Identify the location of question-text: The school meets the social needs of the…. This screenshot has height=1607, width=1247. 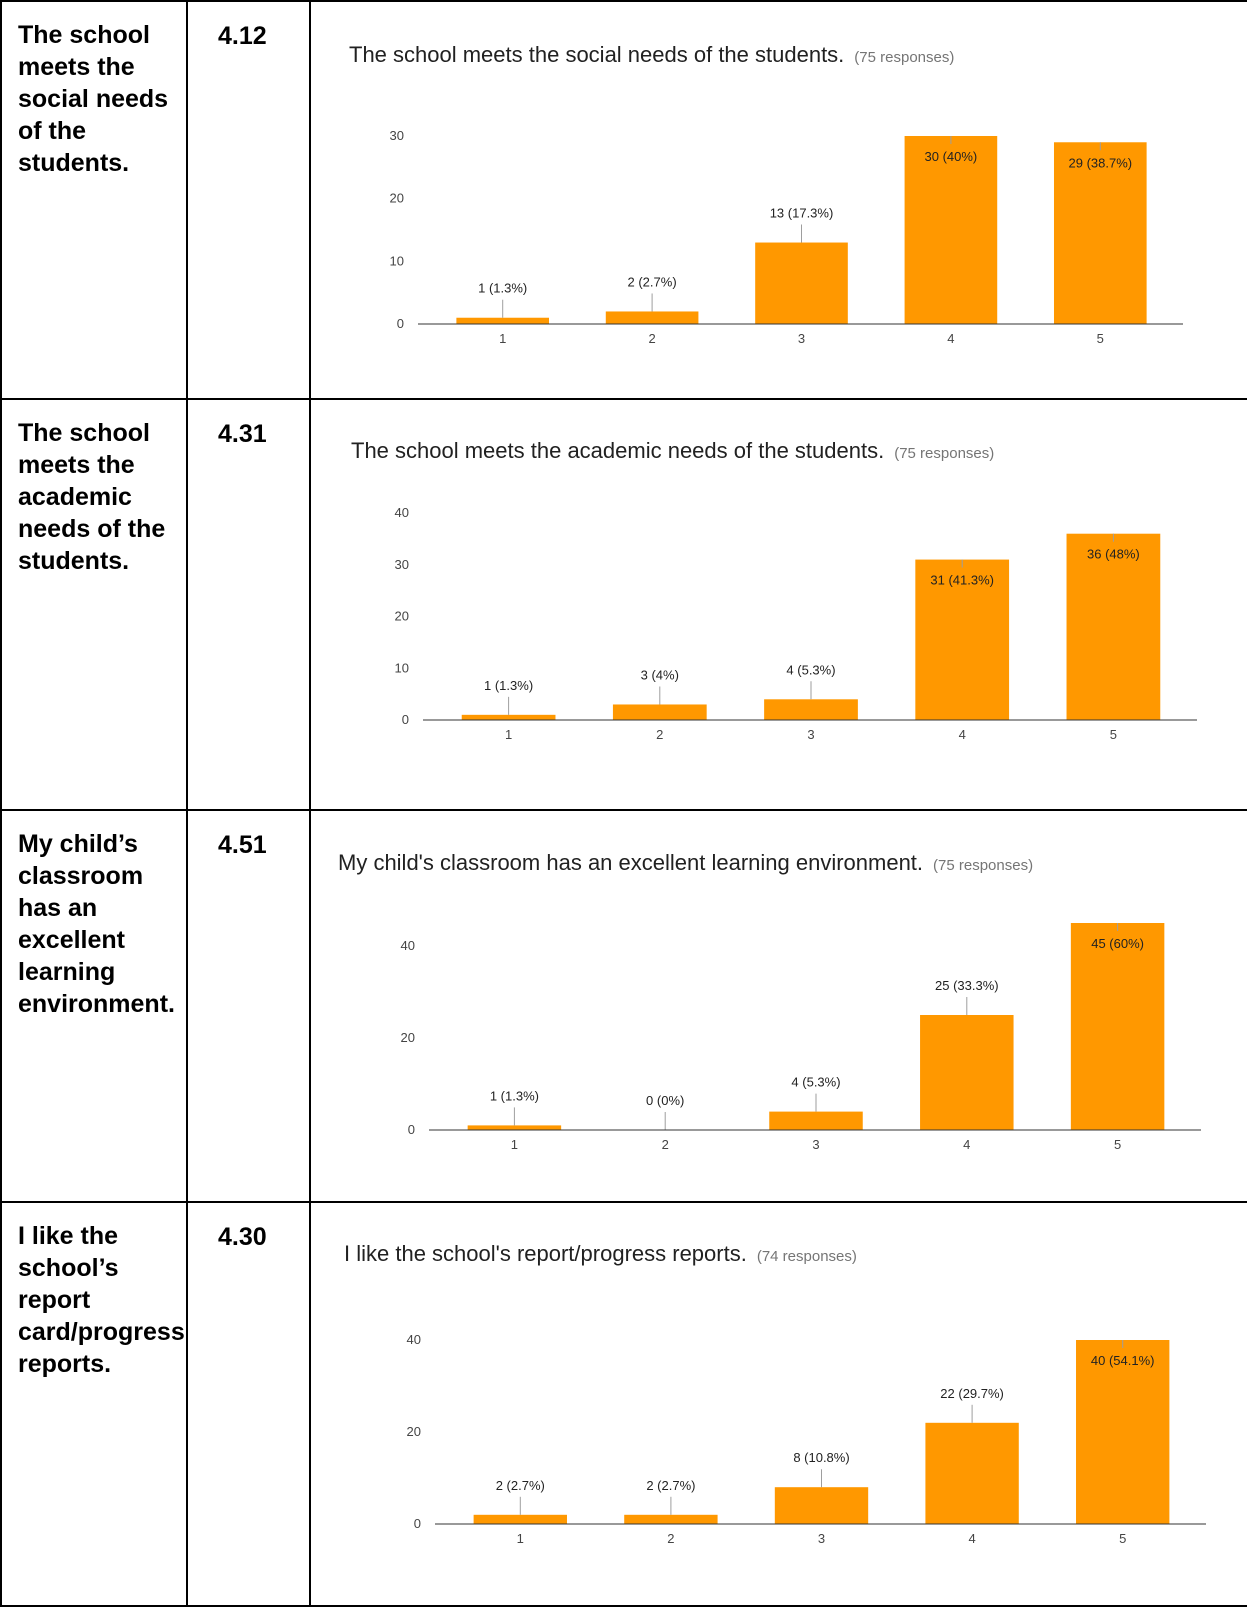
(93, 99).